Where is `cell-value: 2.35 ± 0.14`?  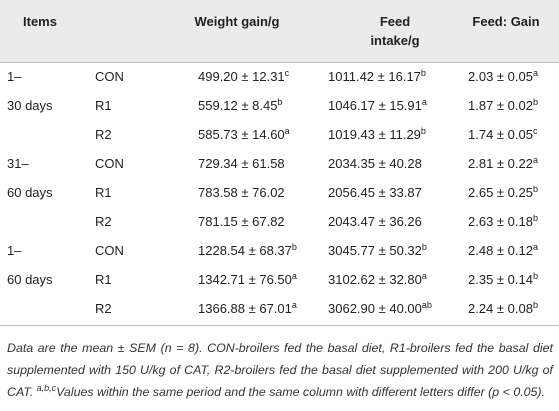 cell-value: 2.35 ± 0.14 is located at coordinates (500, 279).